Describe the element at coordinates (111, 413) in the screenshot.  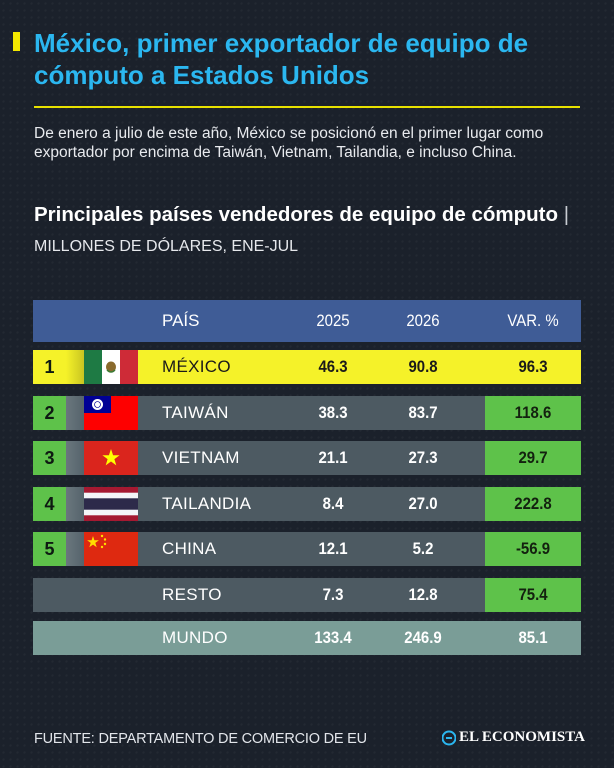
I see `taiwan-flag-icon` at that location.